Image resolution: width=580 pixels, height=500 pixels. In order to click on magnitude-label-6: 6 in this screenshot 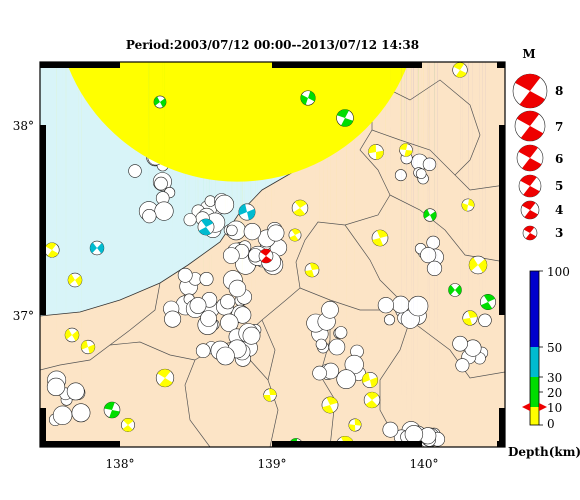, I will do `click(559, 159)`.